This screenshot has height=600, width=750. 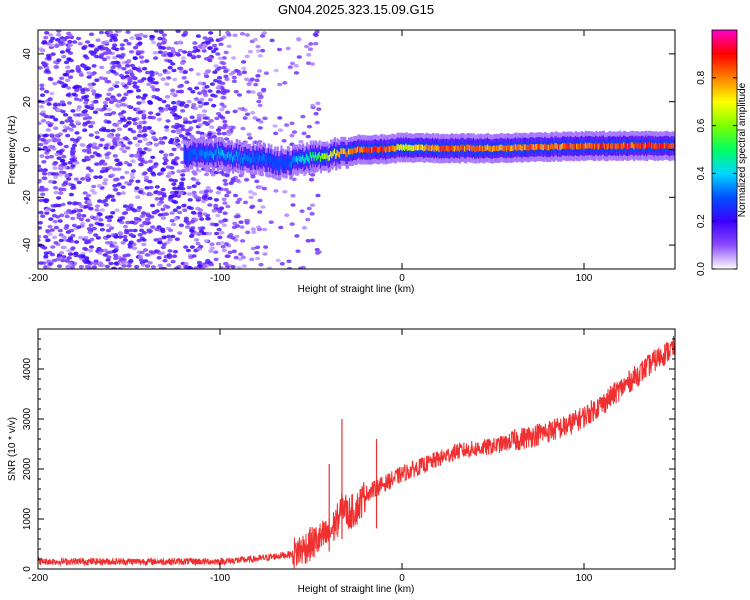 I want to click on tick-label: 4000, so click(x=27, y=368).